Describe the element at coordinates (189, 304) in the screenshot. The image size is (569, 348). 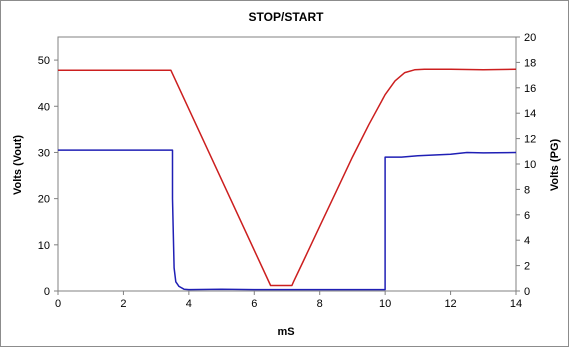
I see `x-tick-label: 4` at that location.